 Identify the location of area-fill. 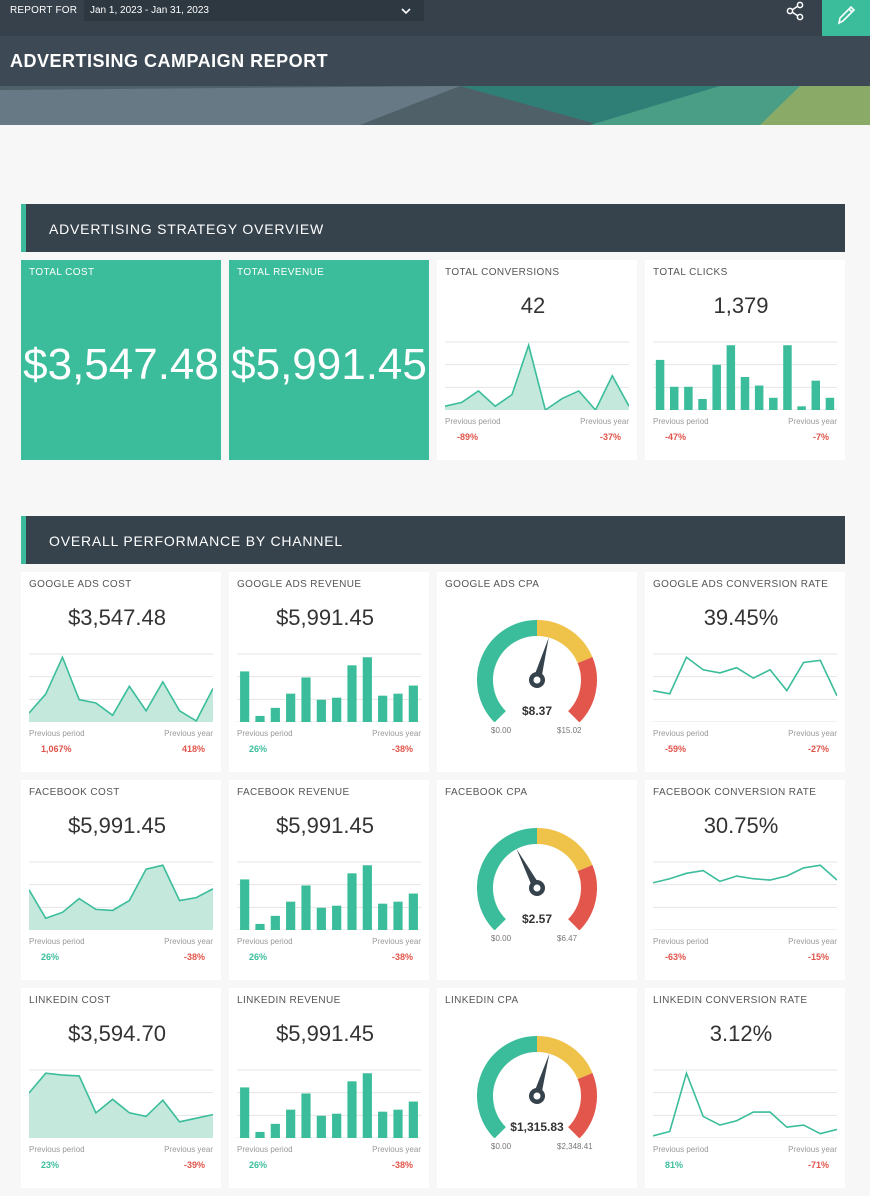
(121, 897).